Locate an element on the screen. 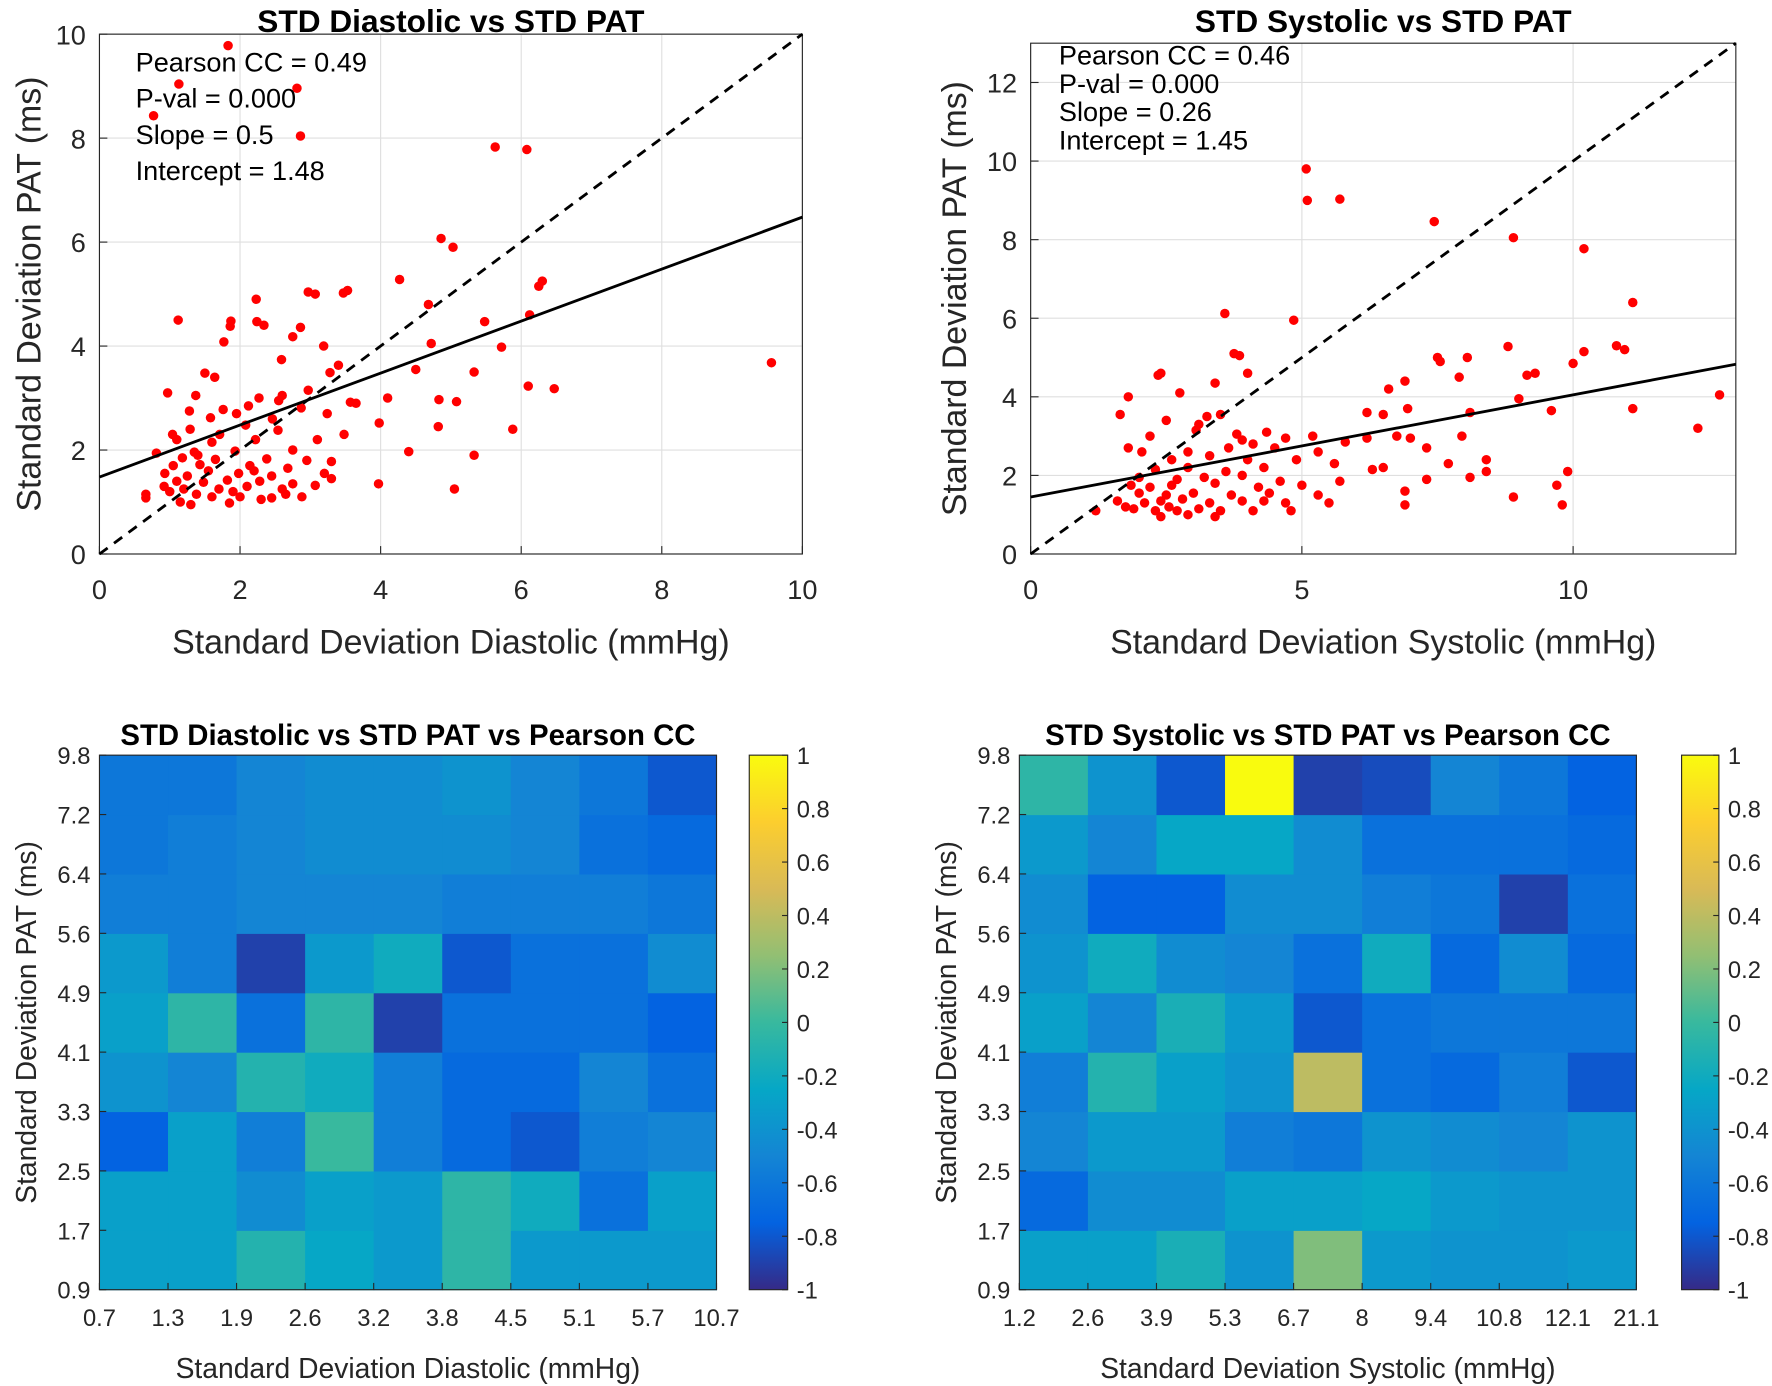  annotation: Slope = 0.26 is located at coordinates (1135, 111).